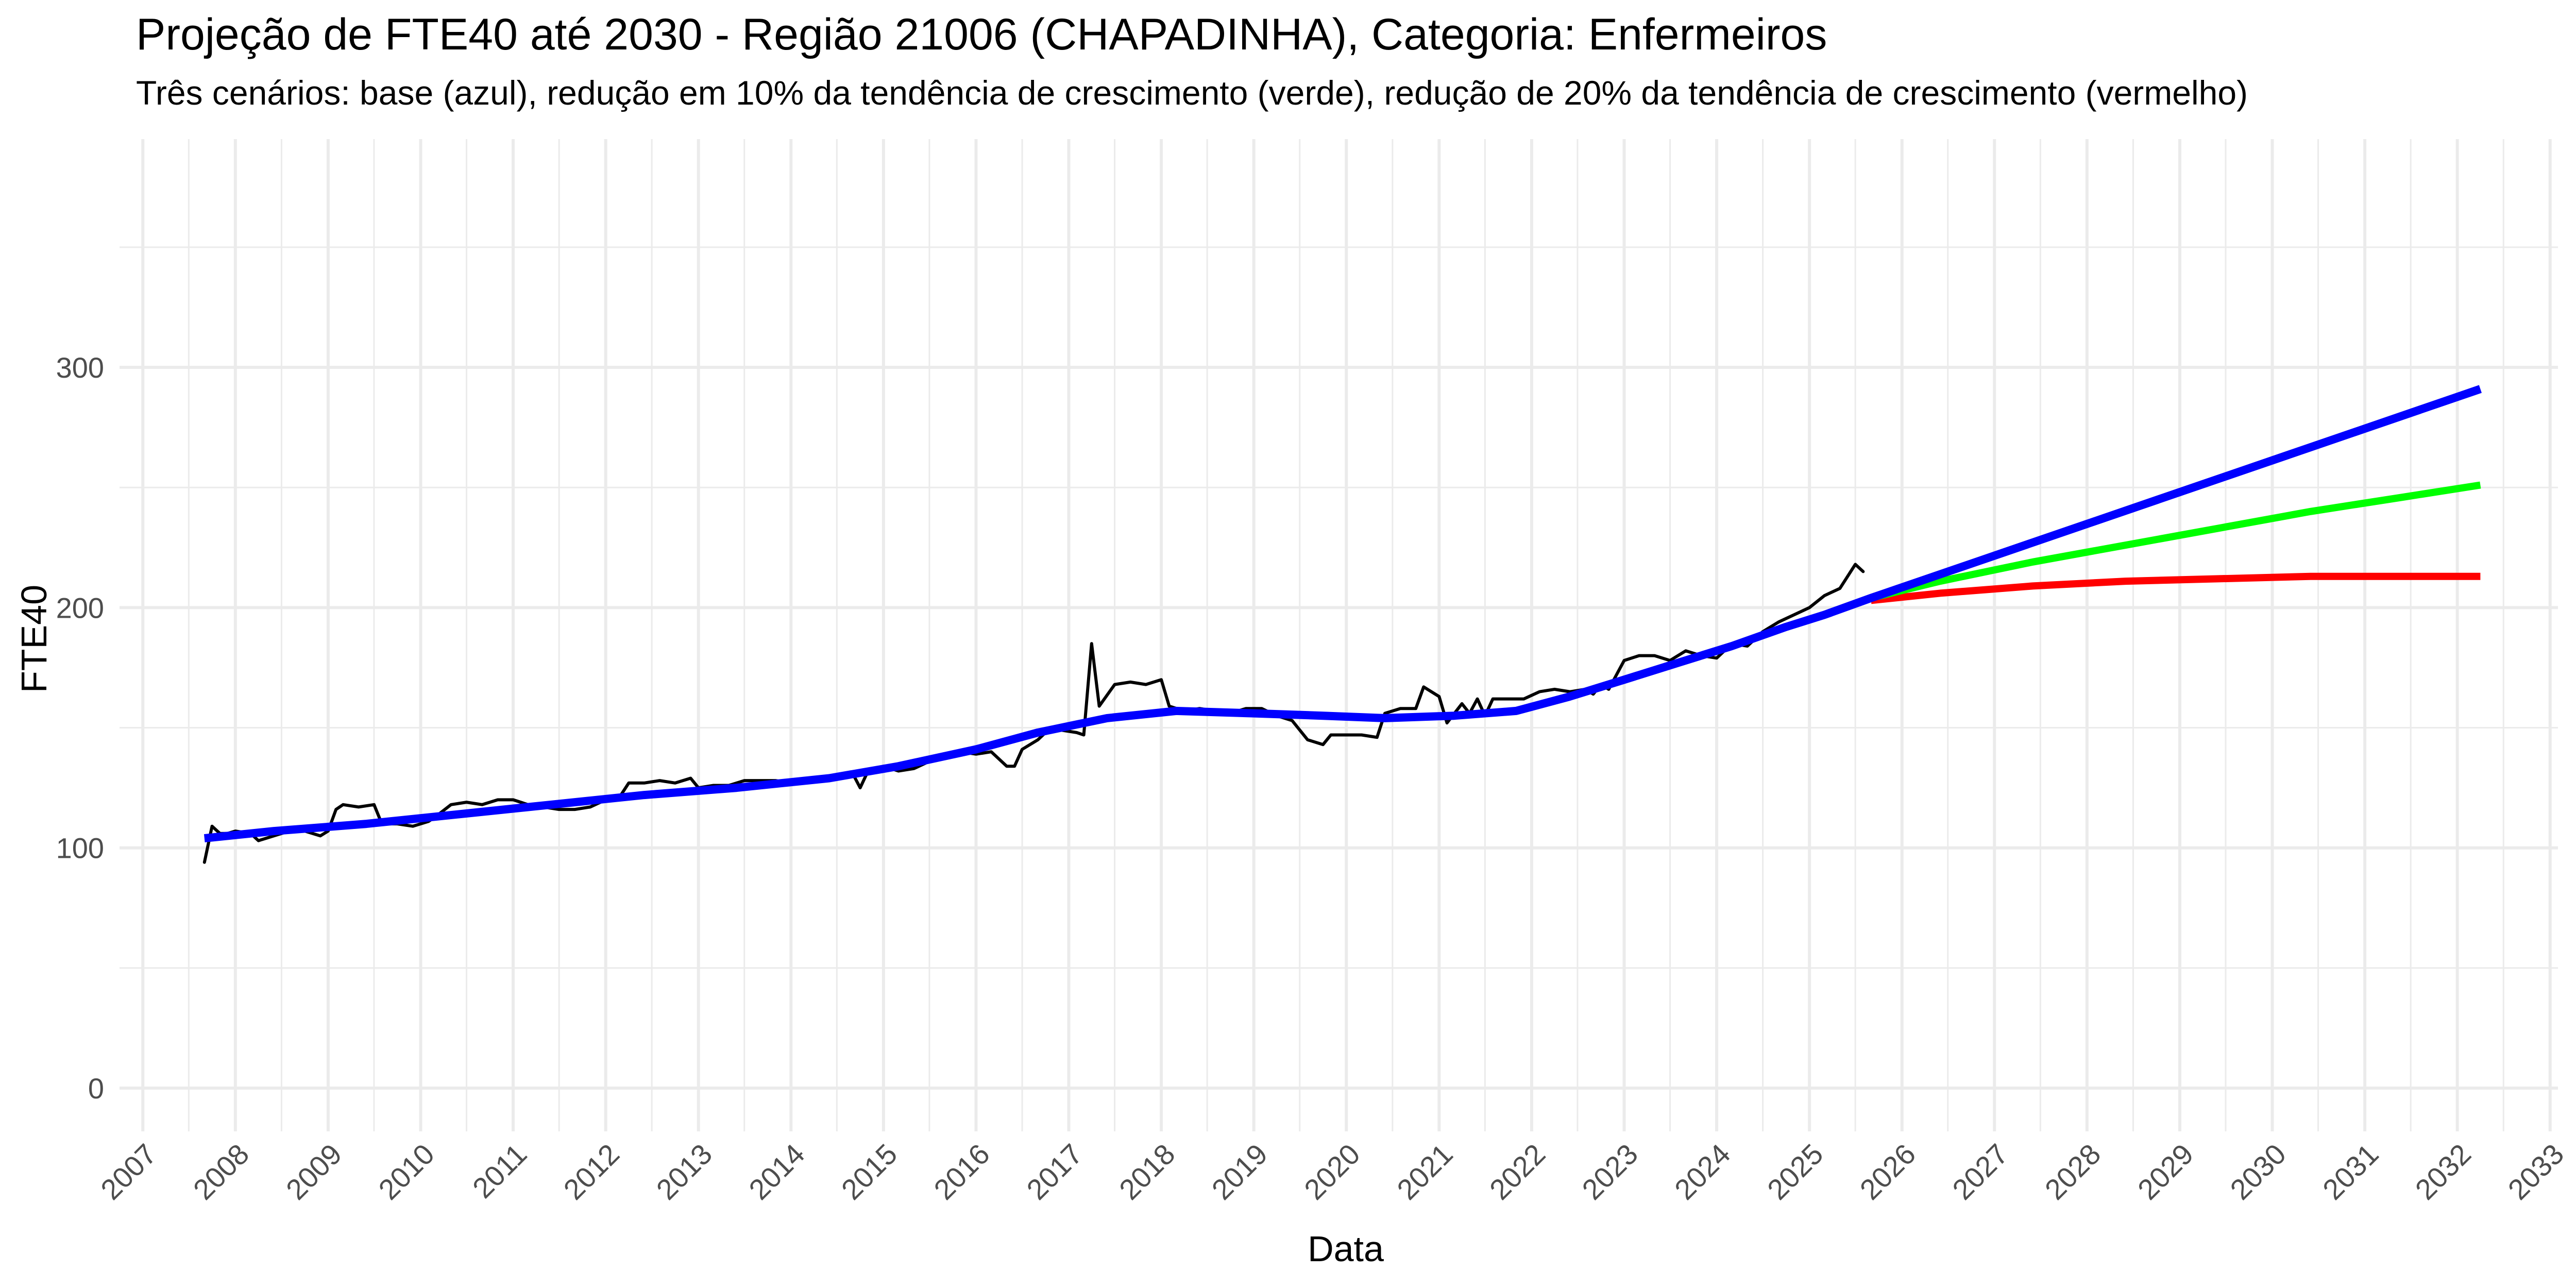 The height and width of the screenshot is (1288, 2576). What do you see at coordinates (80, 848) in the screenshot?
I see `y-tick-label: 100` at bounding box center [80, 848].